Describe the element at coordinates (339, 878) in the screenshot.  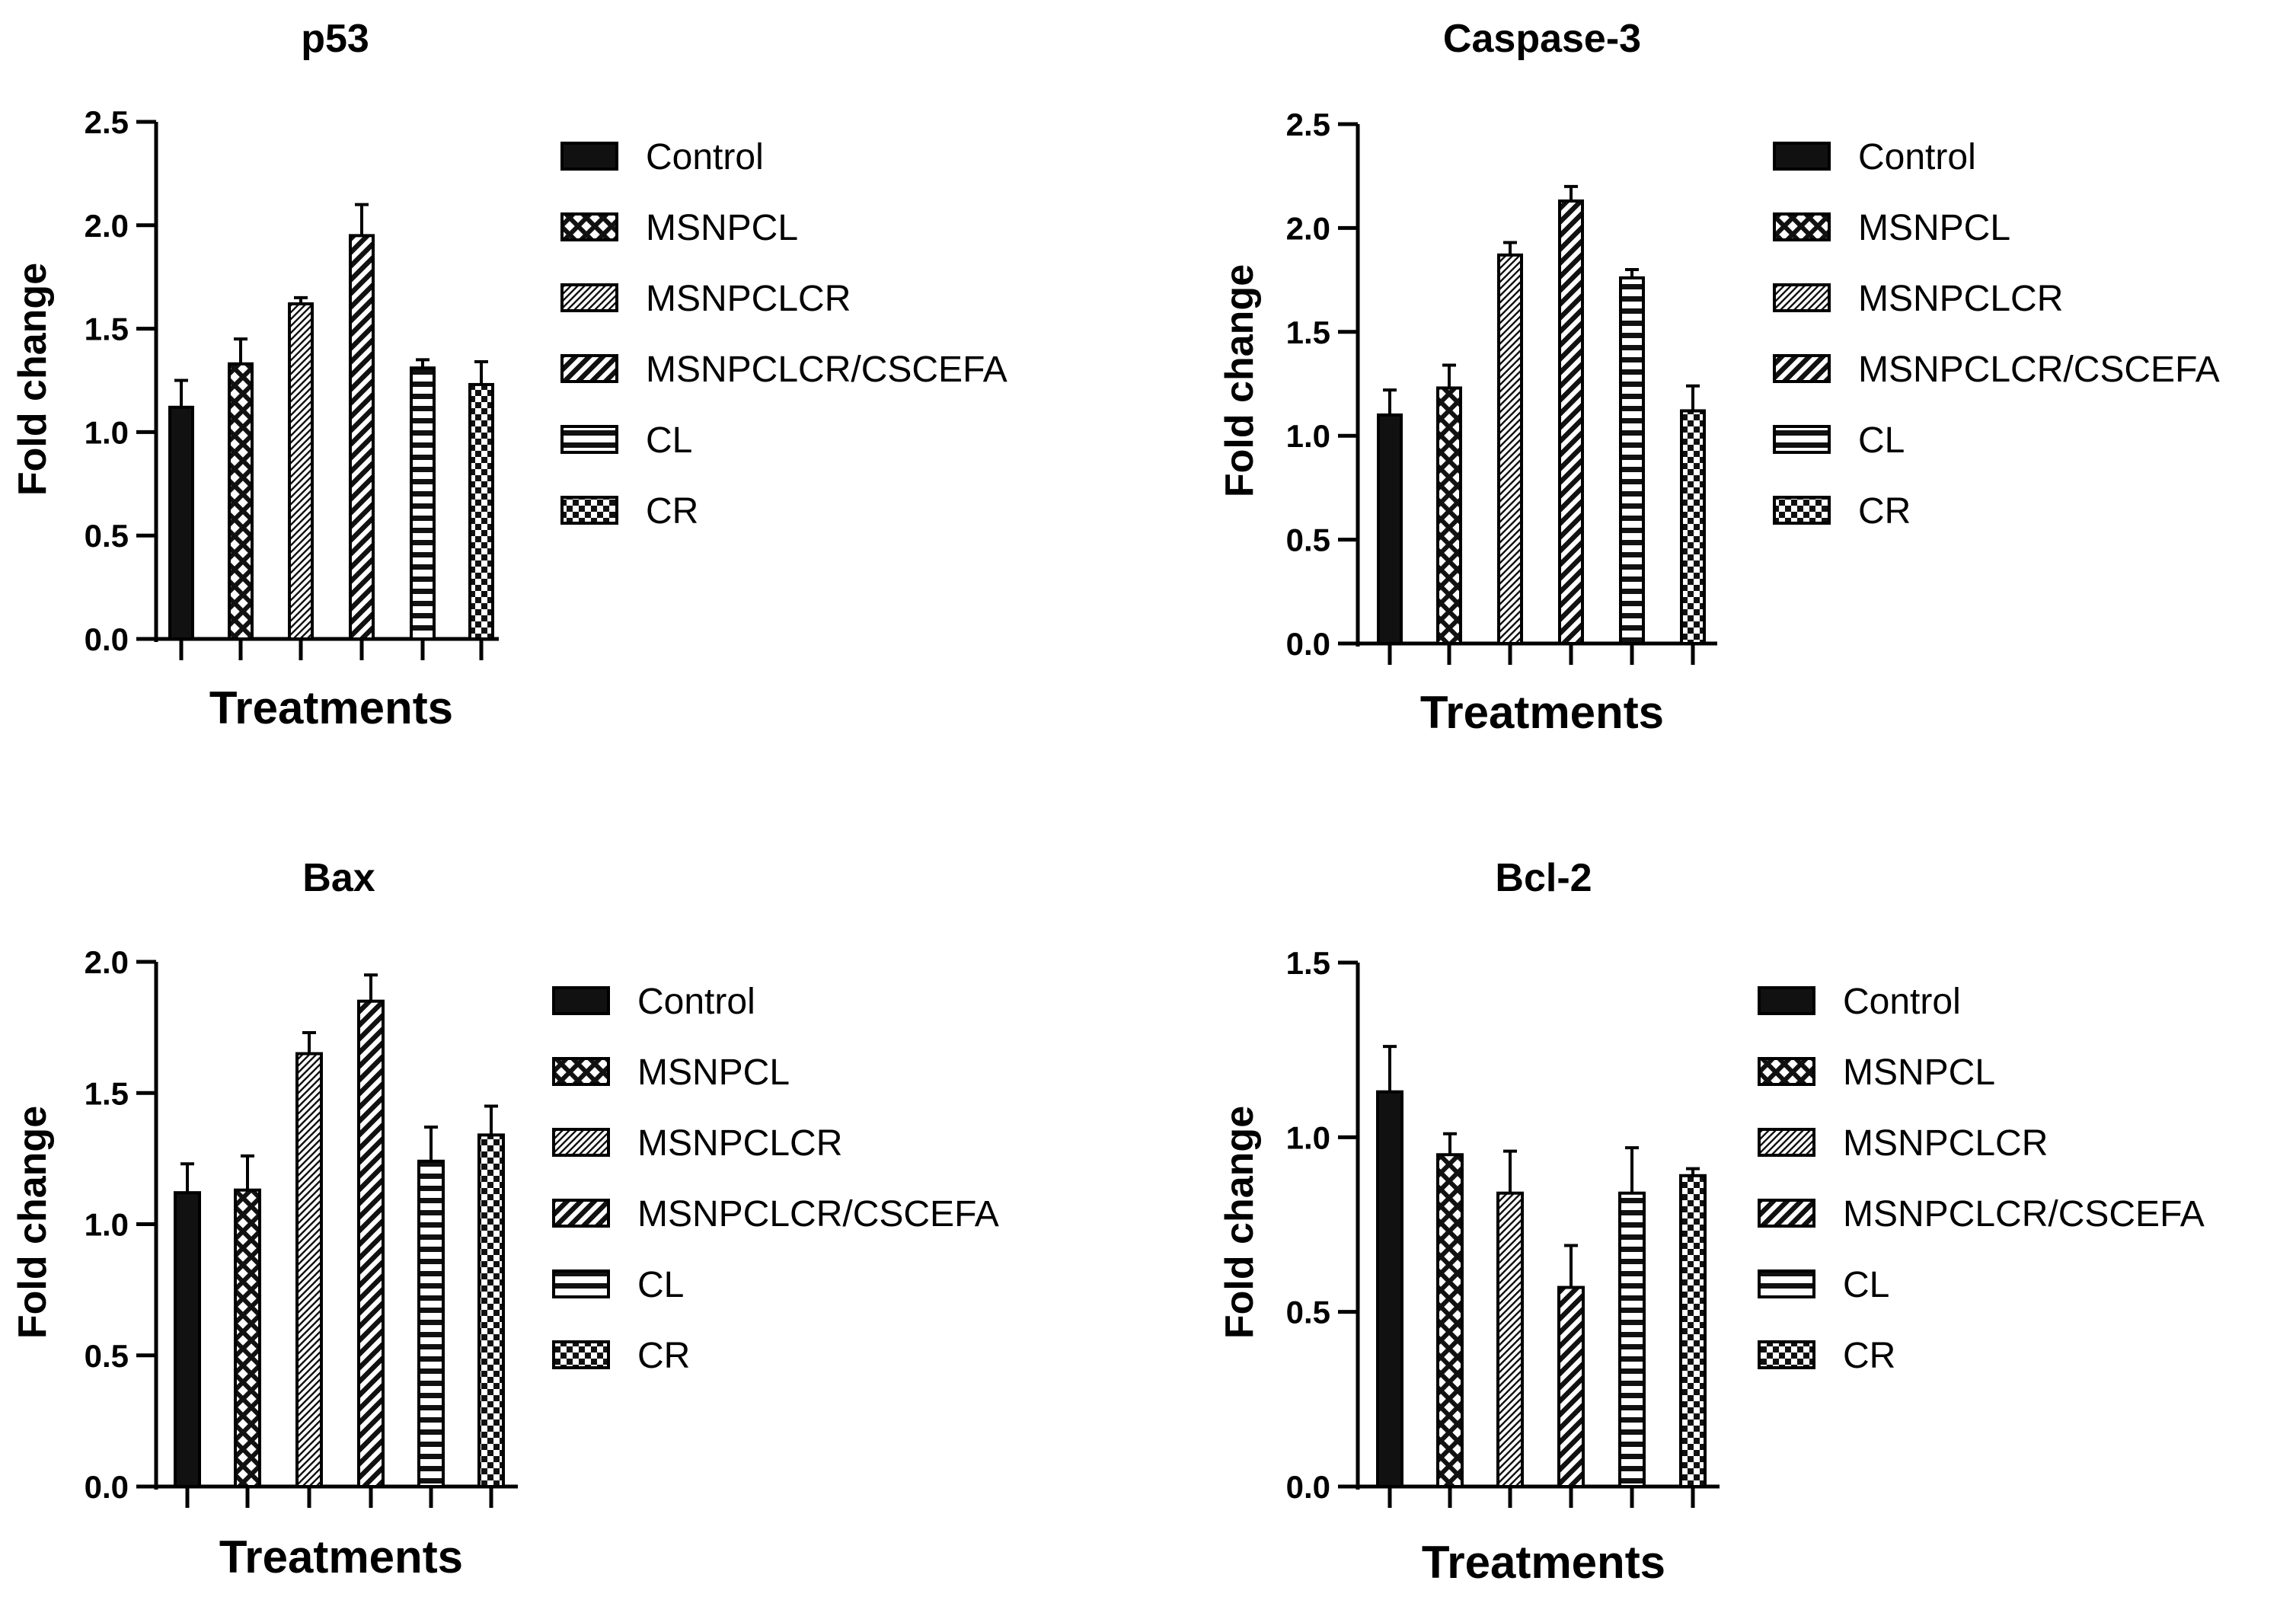
I see `chart-title: Bax` at that location.